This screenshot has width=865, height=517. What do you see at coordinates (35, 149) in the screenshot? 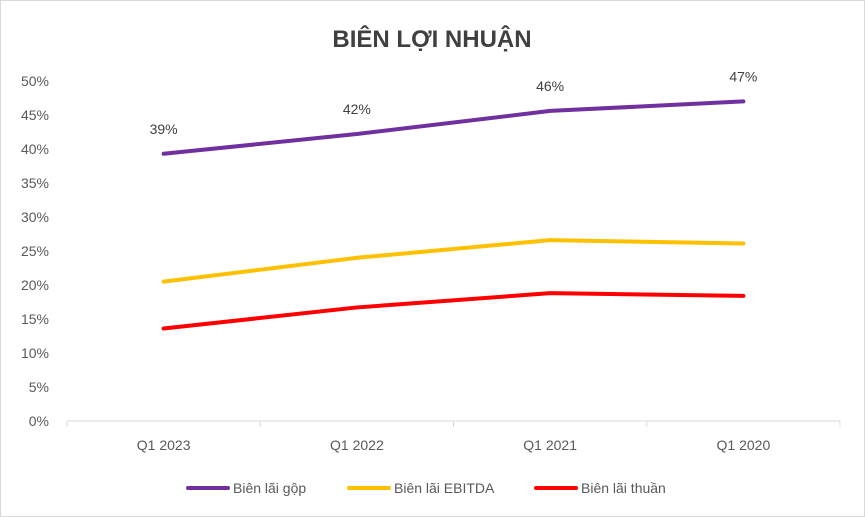
I see `y-tick-label: 40%` at bounding box center [35, 149].